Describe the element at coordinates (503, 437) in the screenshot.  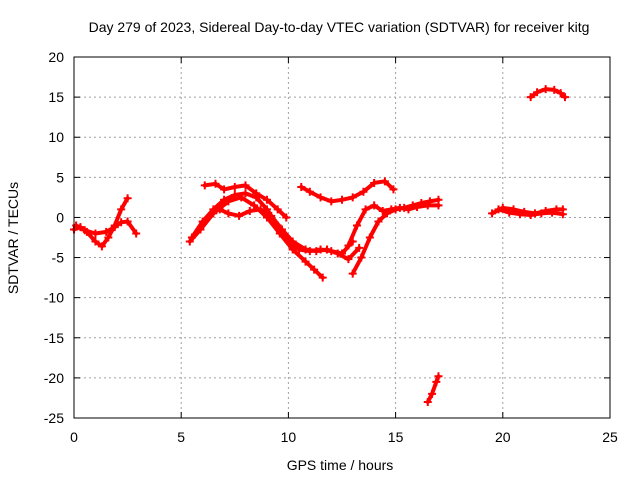
I see `x-tick-label: 20` at that location.